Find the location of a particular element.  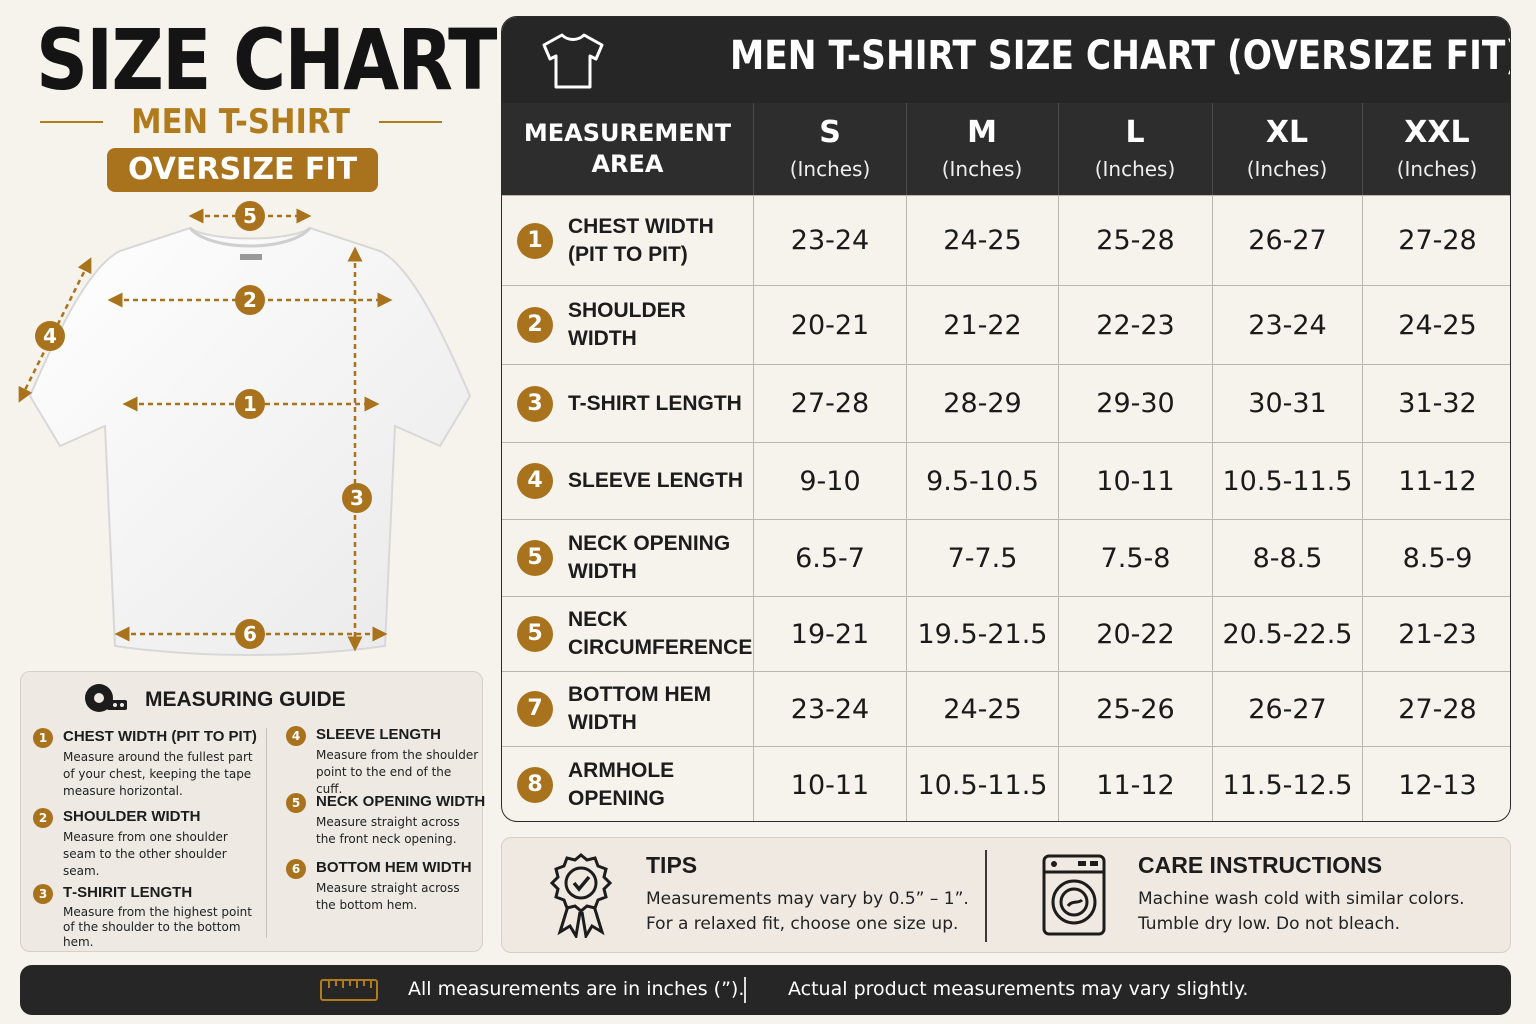

table-cell: 6.5-7 is located at coordinates (829, 558).